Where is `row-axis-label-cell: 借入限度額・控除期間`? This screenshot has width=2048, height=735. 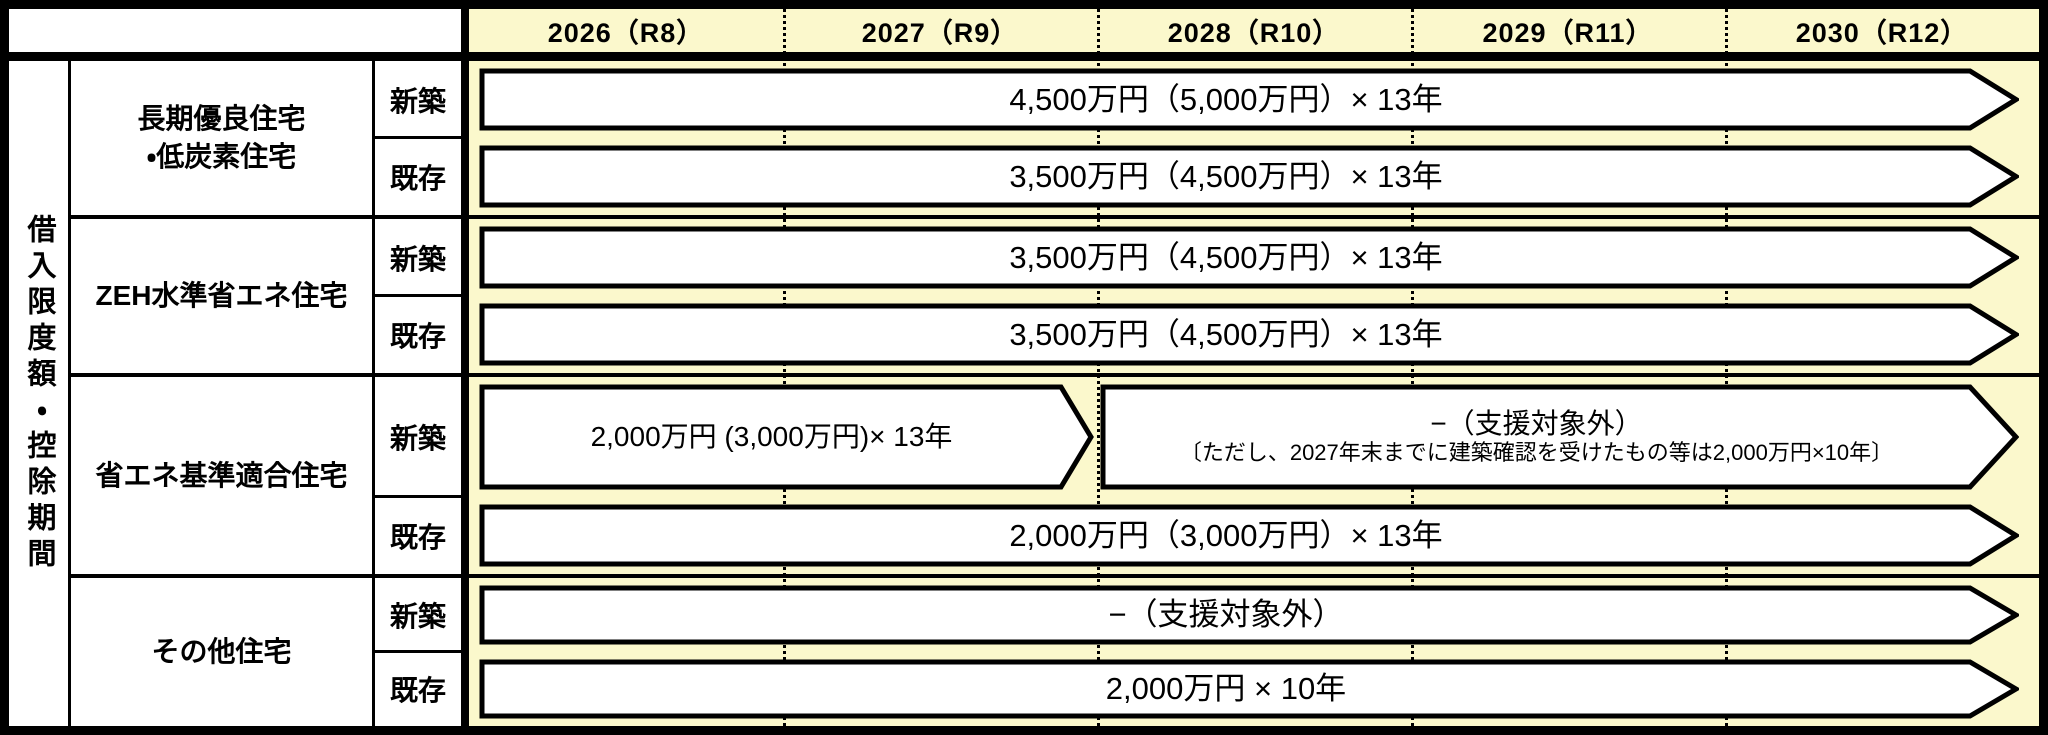 row-axis-label-cell: 借入限度額・控除期間 is located at coordinates (38, 393).